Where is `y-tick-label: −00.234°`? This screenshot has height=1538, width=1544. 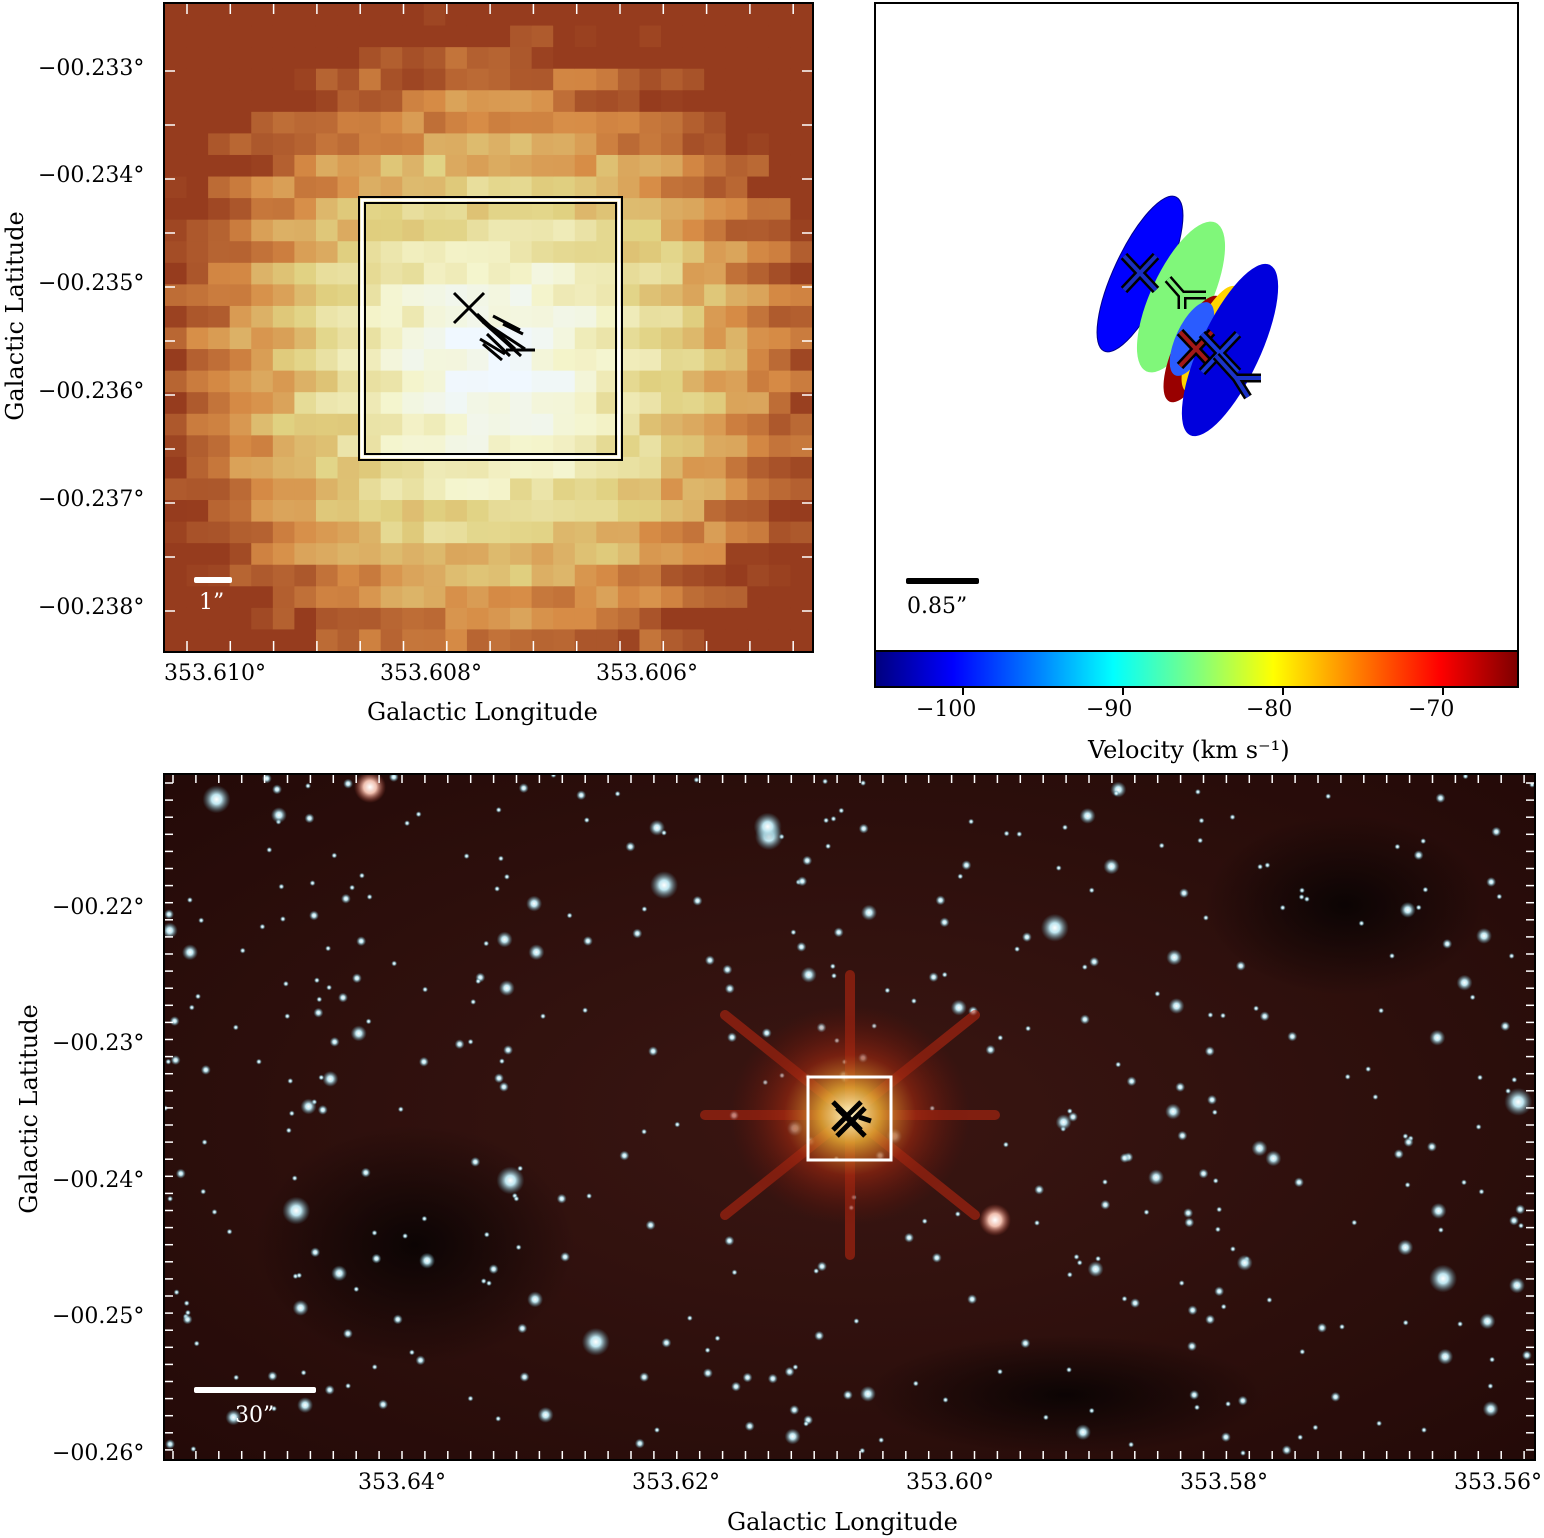 y-tick-label: −00.234° is located at coordinates (91, 175).